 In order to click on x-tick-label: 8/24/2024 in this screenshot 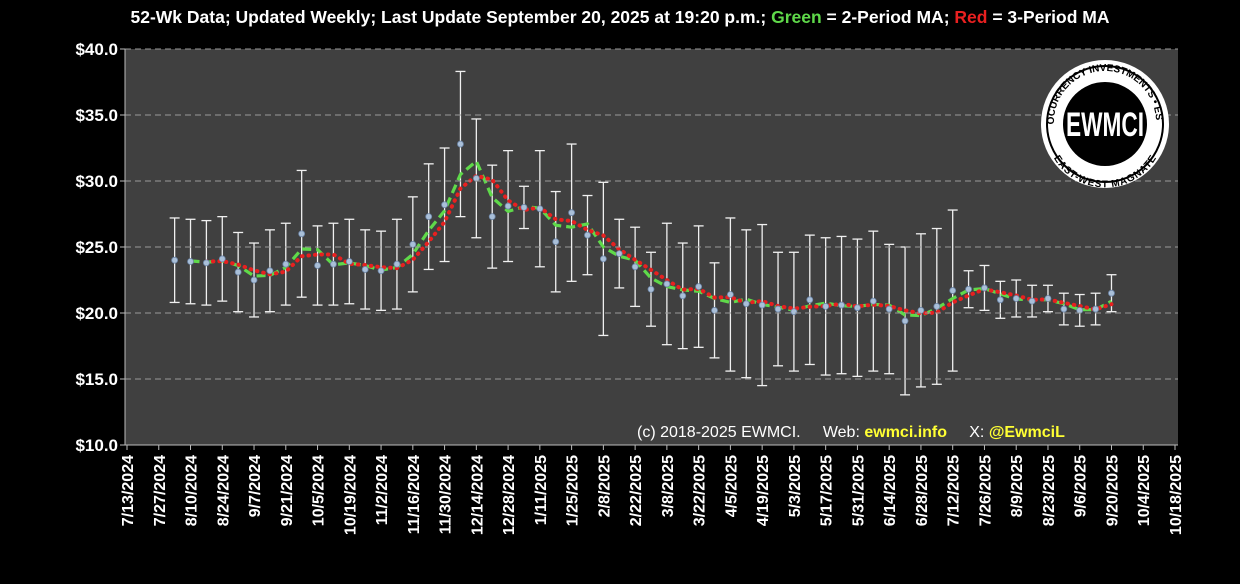, I will do `click(223, 490)`.